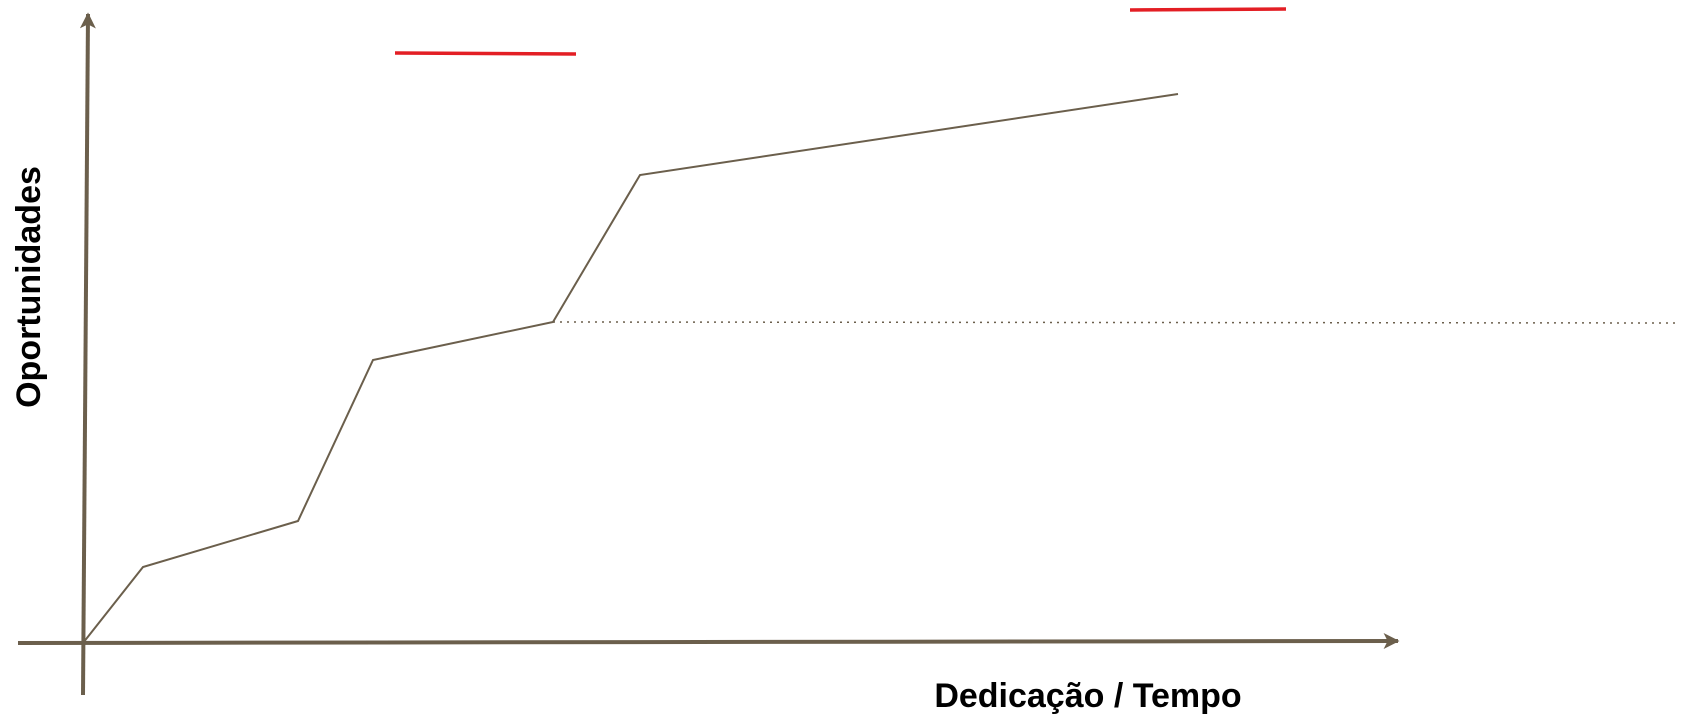 This screenshot has height=715, width=1685. I want to click on y-axis-label: Oportunidades, so click(29, 287).